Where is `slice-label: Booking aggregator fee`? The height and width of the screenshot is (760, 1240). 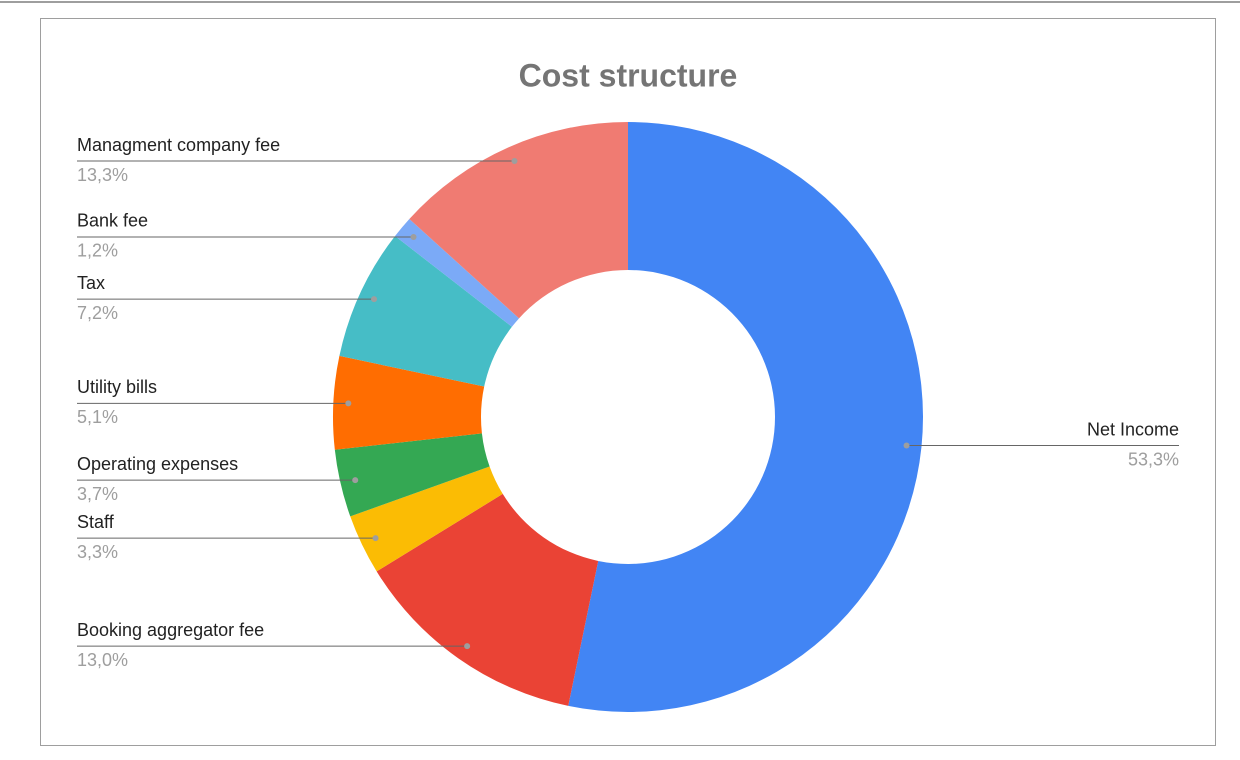
slice-label: Booking aggregator fee is located at coordinates (170, 630).